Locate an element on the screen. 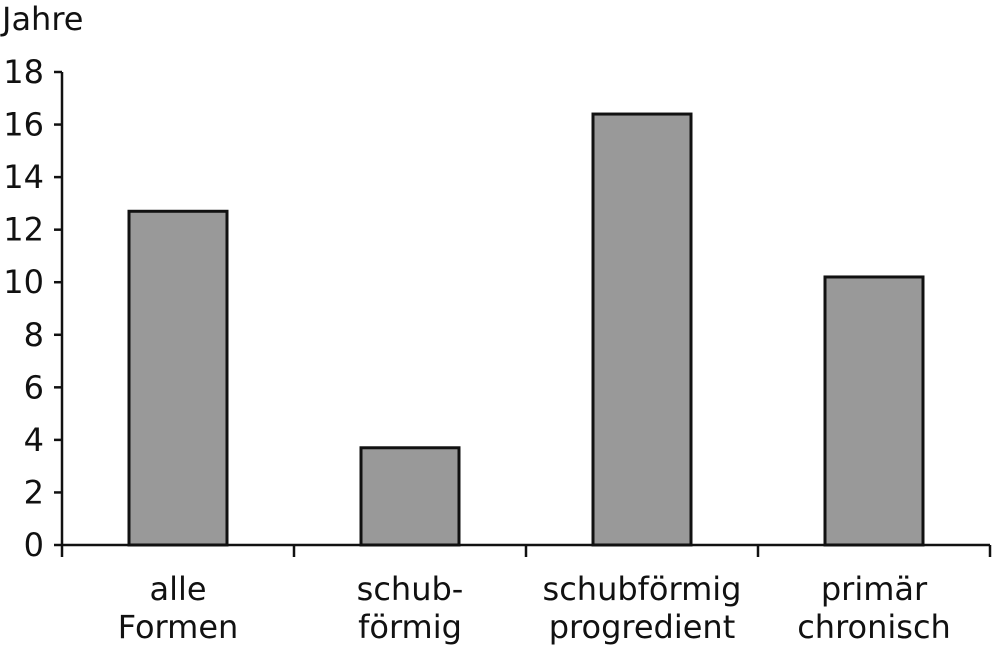 Image resolution: width=996 pixels, height=654 pixels. x-category-label: alle is located at coordinates (177, 589).